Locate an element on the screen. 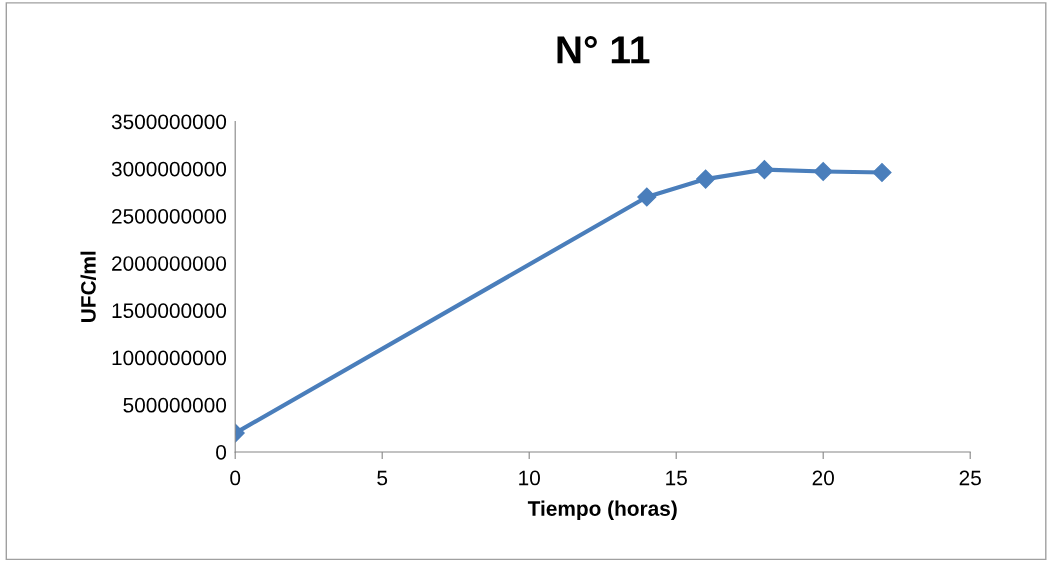 The width and height of the screenshot is (1050, 565). chart-title: N° 11 is located at coordinates (603, 50).